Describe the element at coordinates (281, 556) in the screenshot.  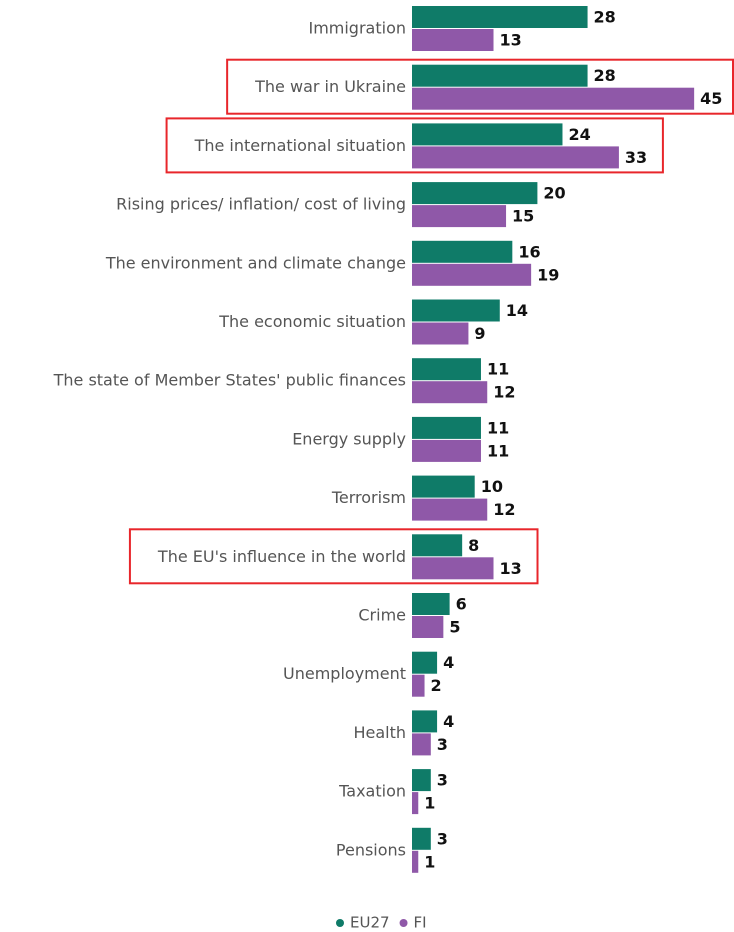
I see `category-label: The EU's influence in the world` at that location.